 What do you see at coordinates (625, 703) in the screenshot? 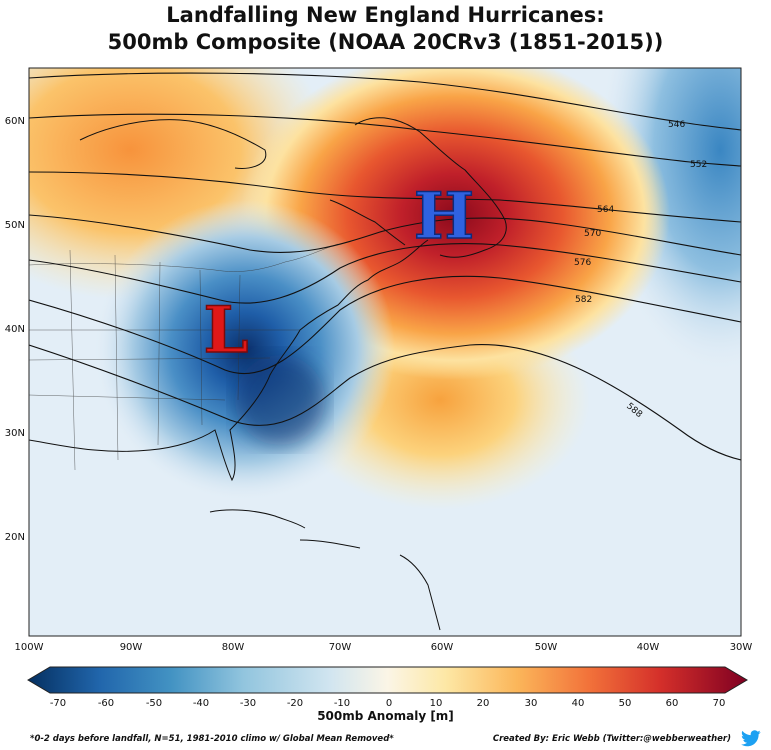
I see `colorbar-tick: 50` at bounding box center [625, 703].